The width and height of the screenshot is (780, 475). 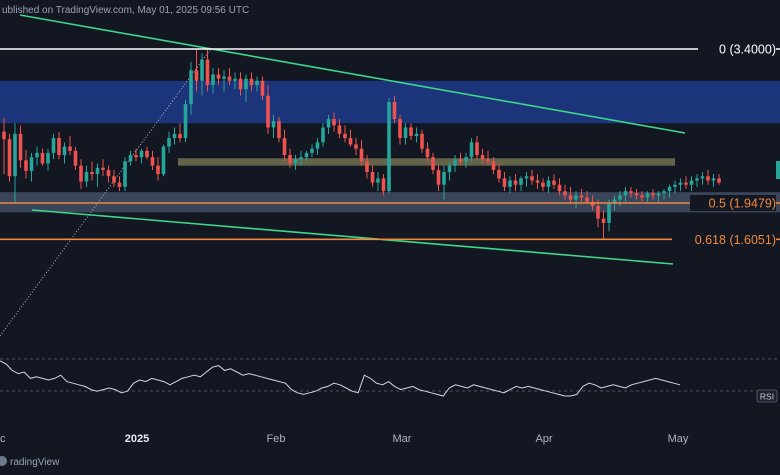 What do you see at coordinates (426, 162) in the screenshot?
I see `zone-resistance` at bounding box center [426, 162].